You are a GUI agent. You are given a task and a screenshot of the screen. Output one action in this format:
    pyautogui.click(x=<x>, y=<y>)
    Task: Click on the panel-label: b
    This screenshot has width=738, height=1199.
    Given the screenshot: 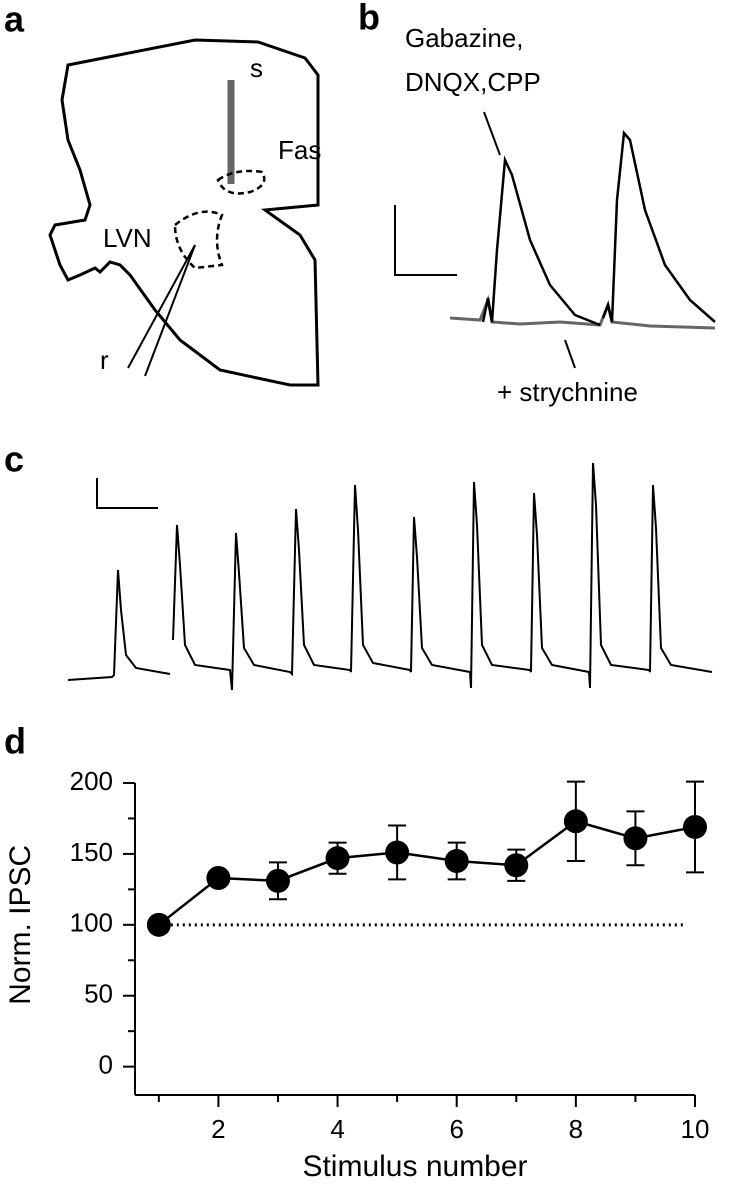 What is the action you would take?
    pyautogui.click(x=369, y=19)
    